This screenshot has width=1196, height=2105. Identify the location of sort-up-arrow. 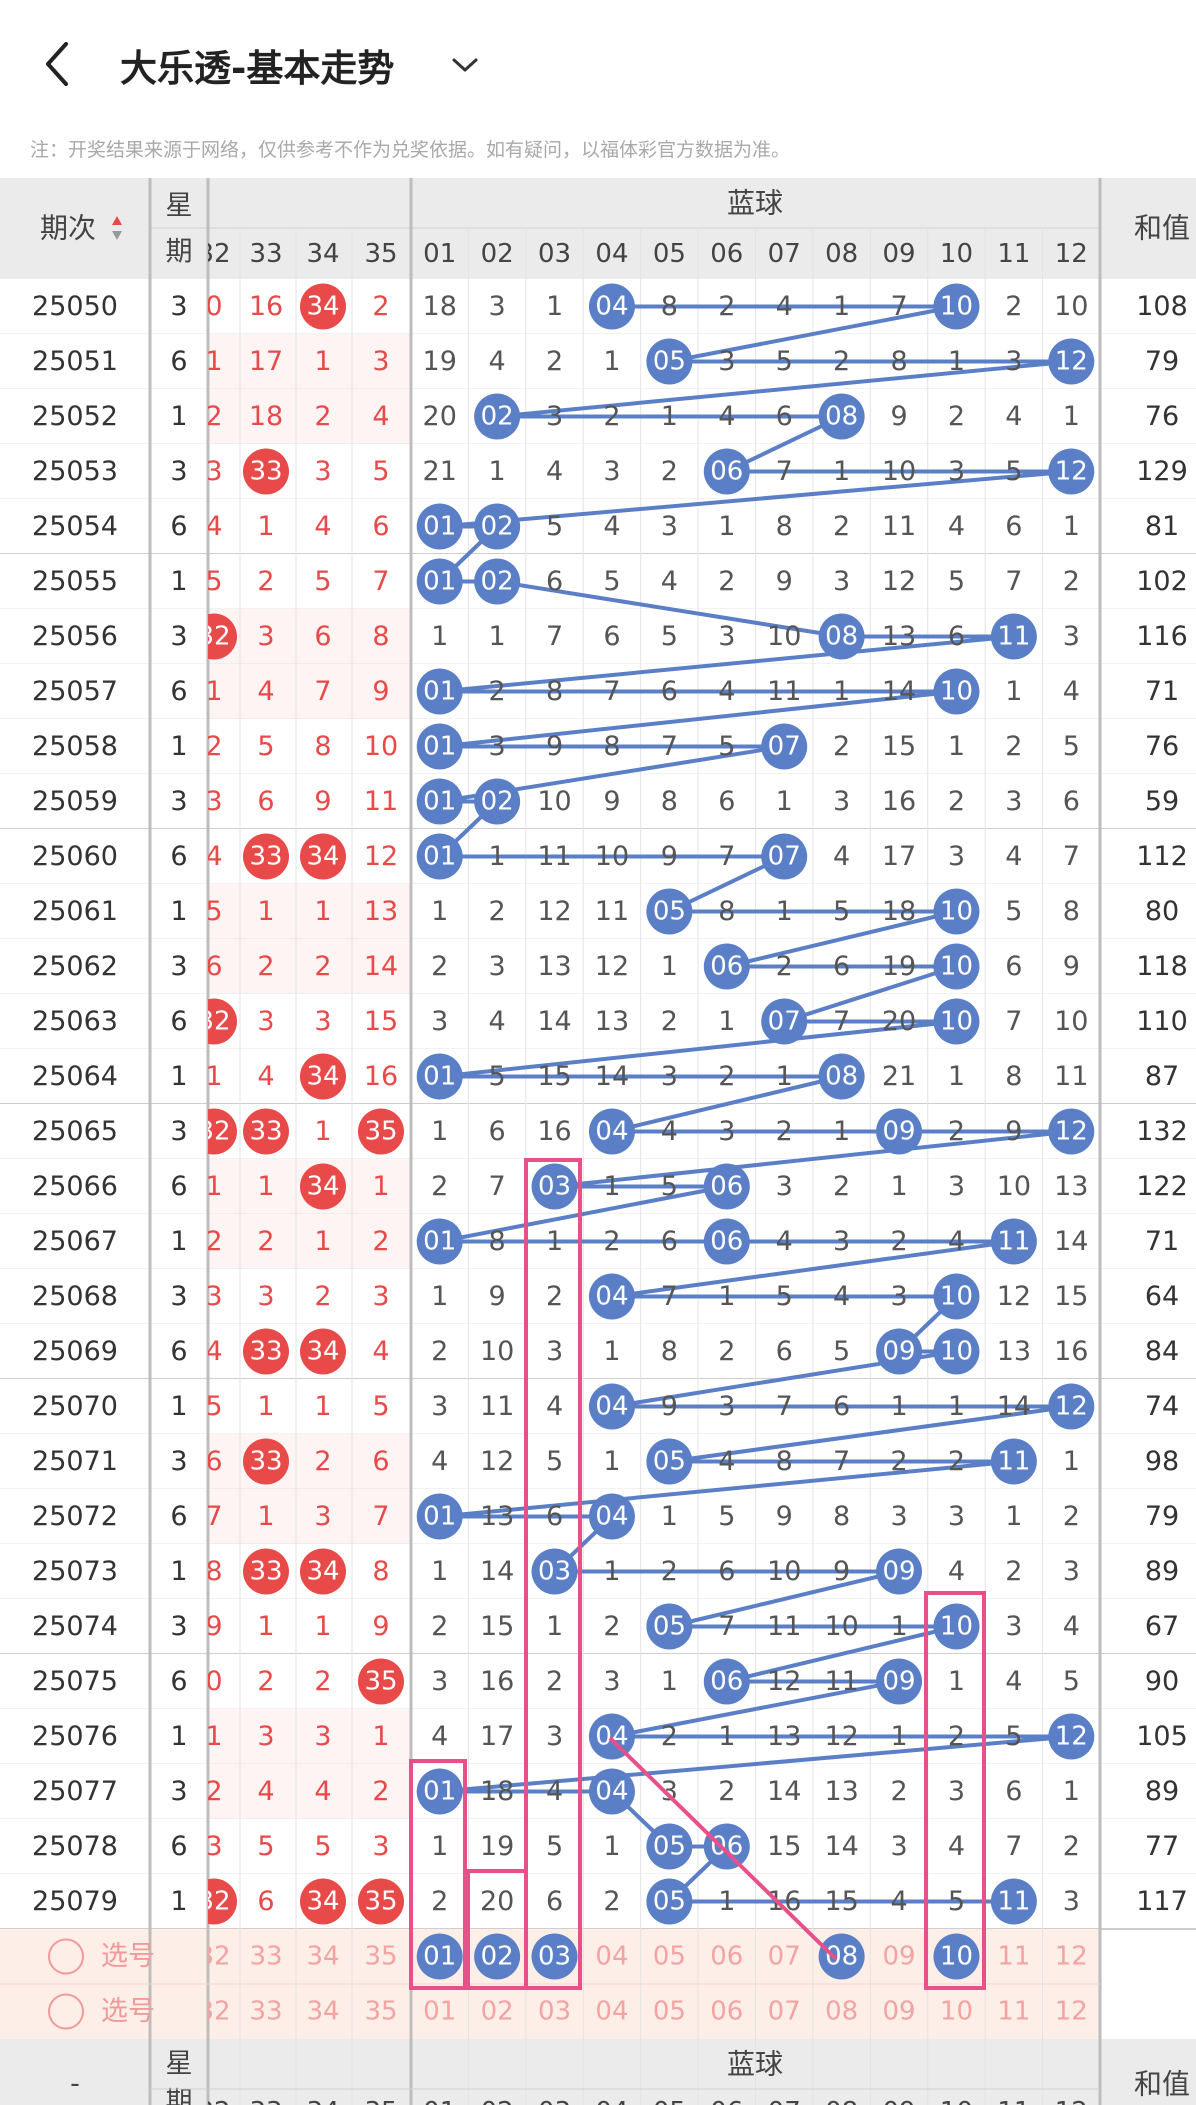
(117, 220).